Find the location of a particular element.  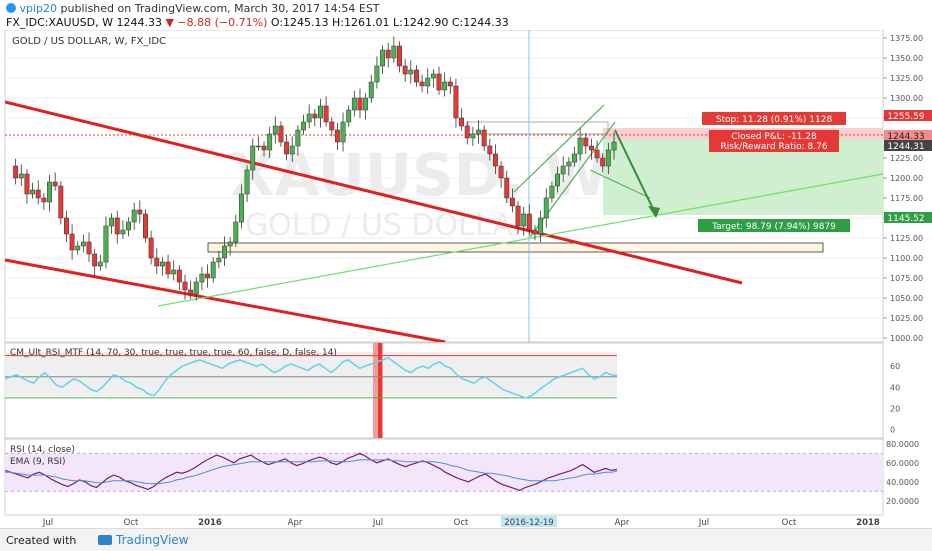

rsi-lines is located at coordinates (311, 471).